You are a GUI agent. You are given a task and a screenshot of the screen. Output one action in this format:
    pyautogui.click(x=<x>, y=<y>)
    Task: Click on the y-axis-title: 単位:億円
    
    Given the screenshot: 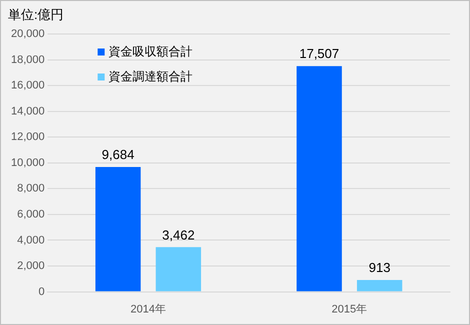 What is the action you would take?
    pyautogui.click(x=36, y=15)
    